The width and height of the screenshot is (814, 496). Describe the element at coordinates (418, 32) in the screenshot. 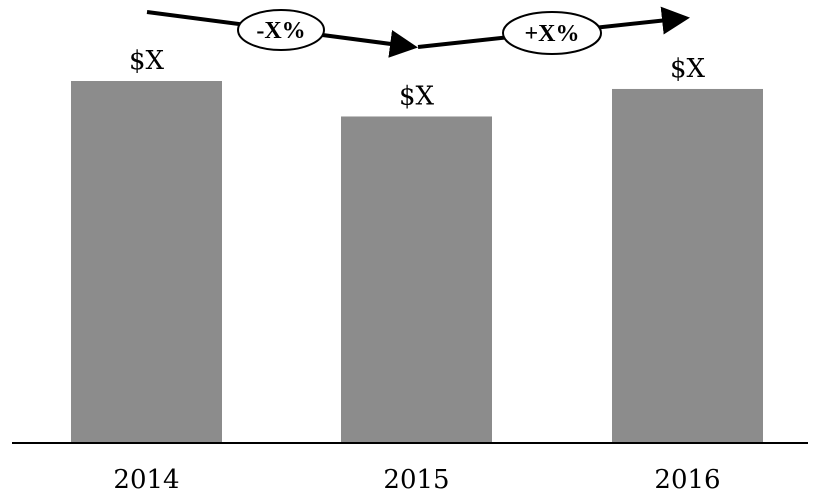

I see `change-arrows: -X% +X%` at that location.